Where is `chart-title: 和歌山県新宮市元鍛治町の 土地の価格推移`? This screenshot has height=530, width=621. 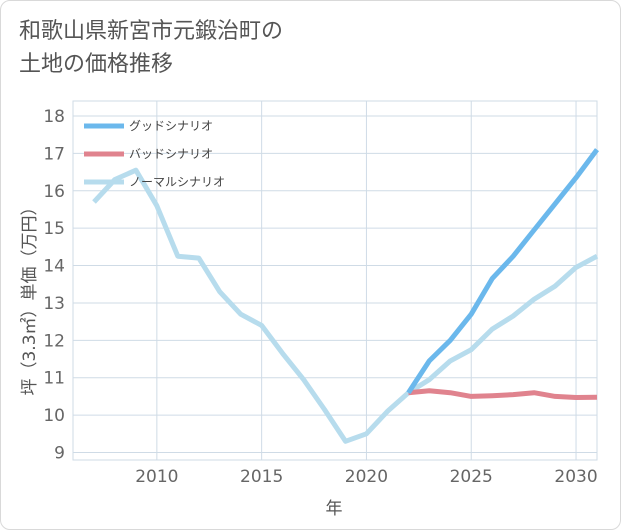
chart-title: 和歌山県新宮市元鍛治町の 土地の価格推移 is located at coordinates (151, 48).